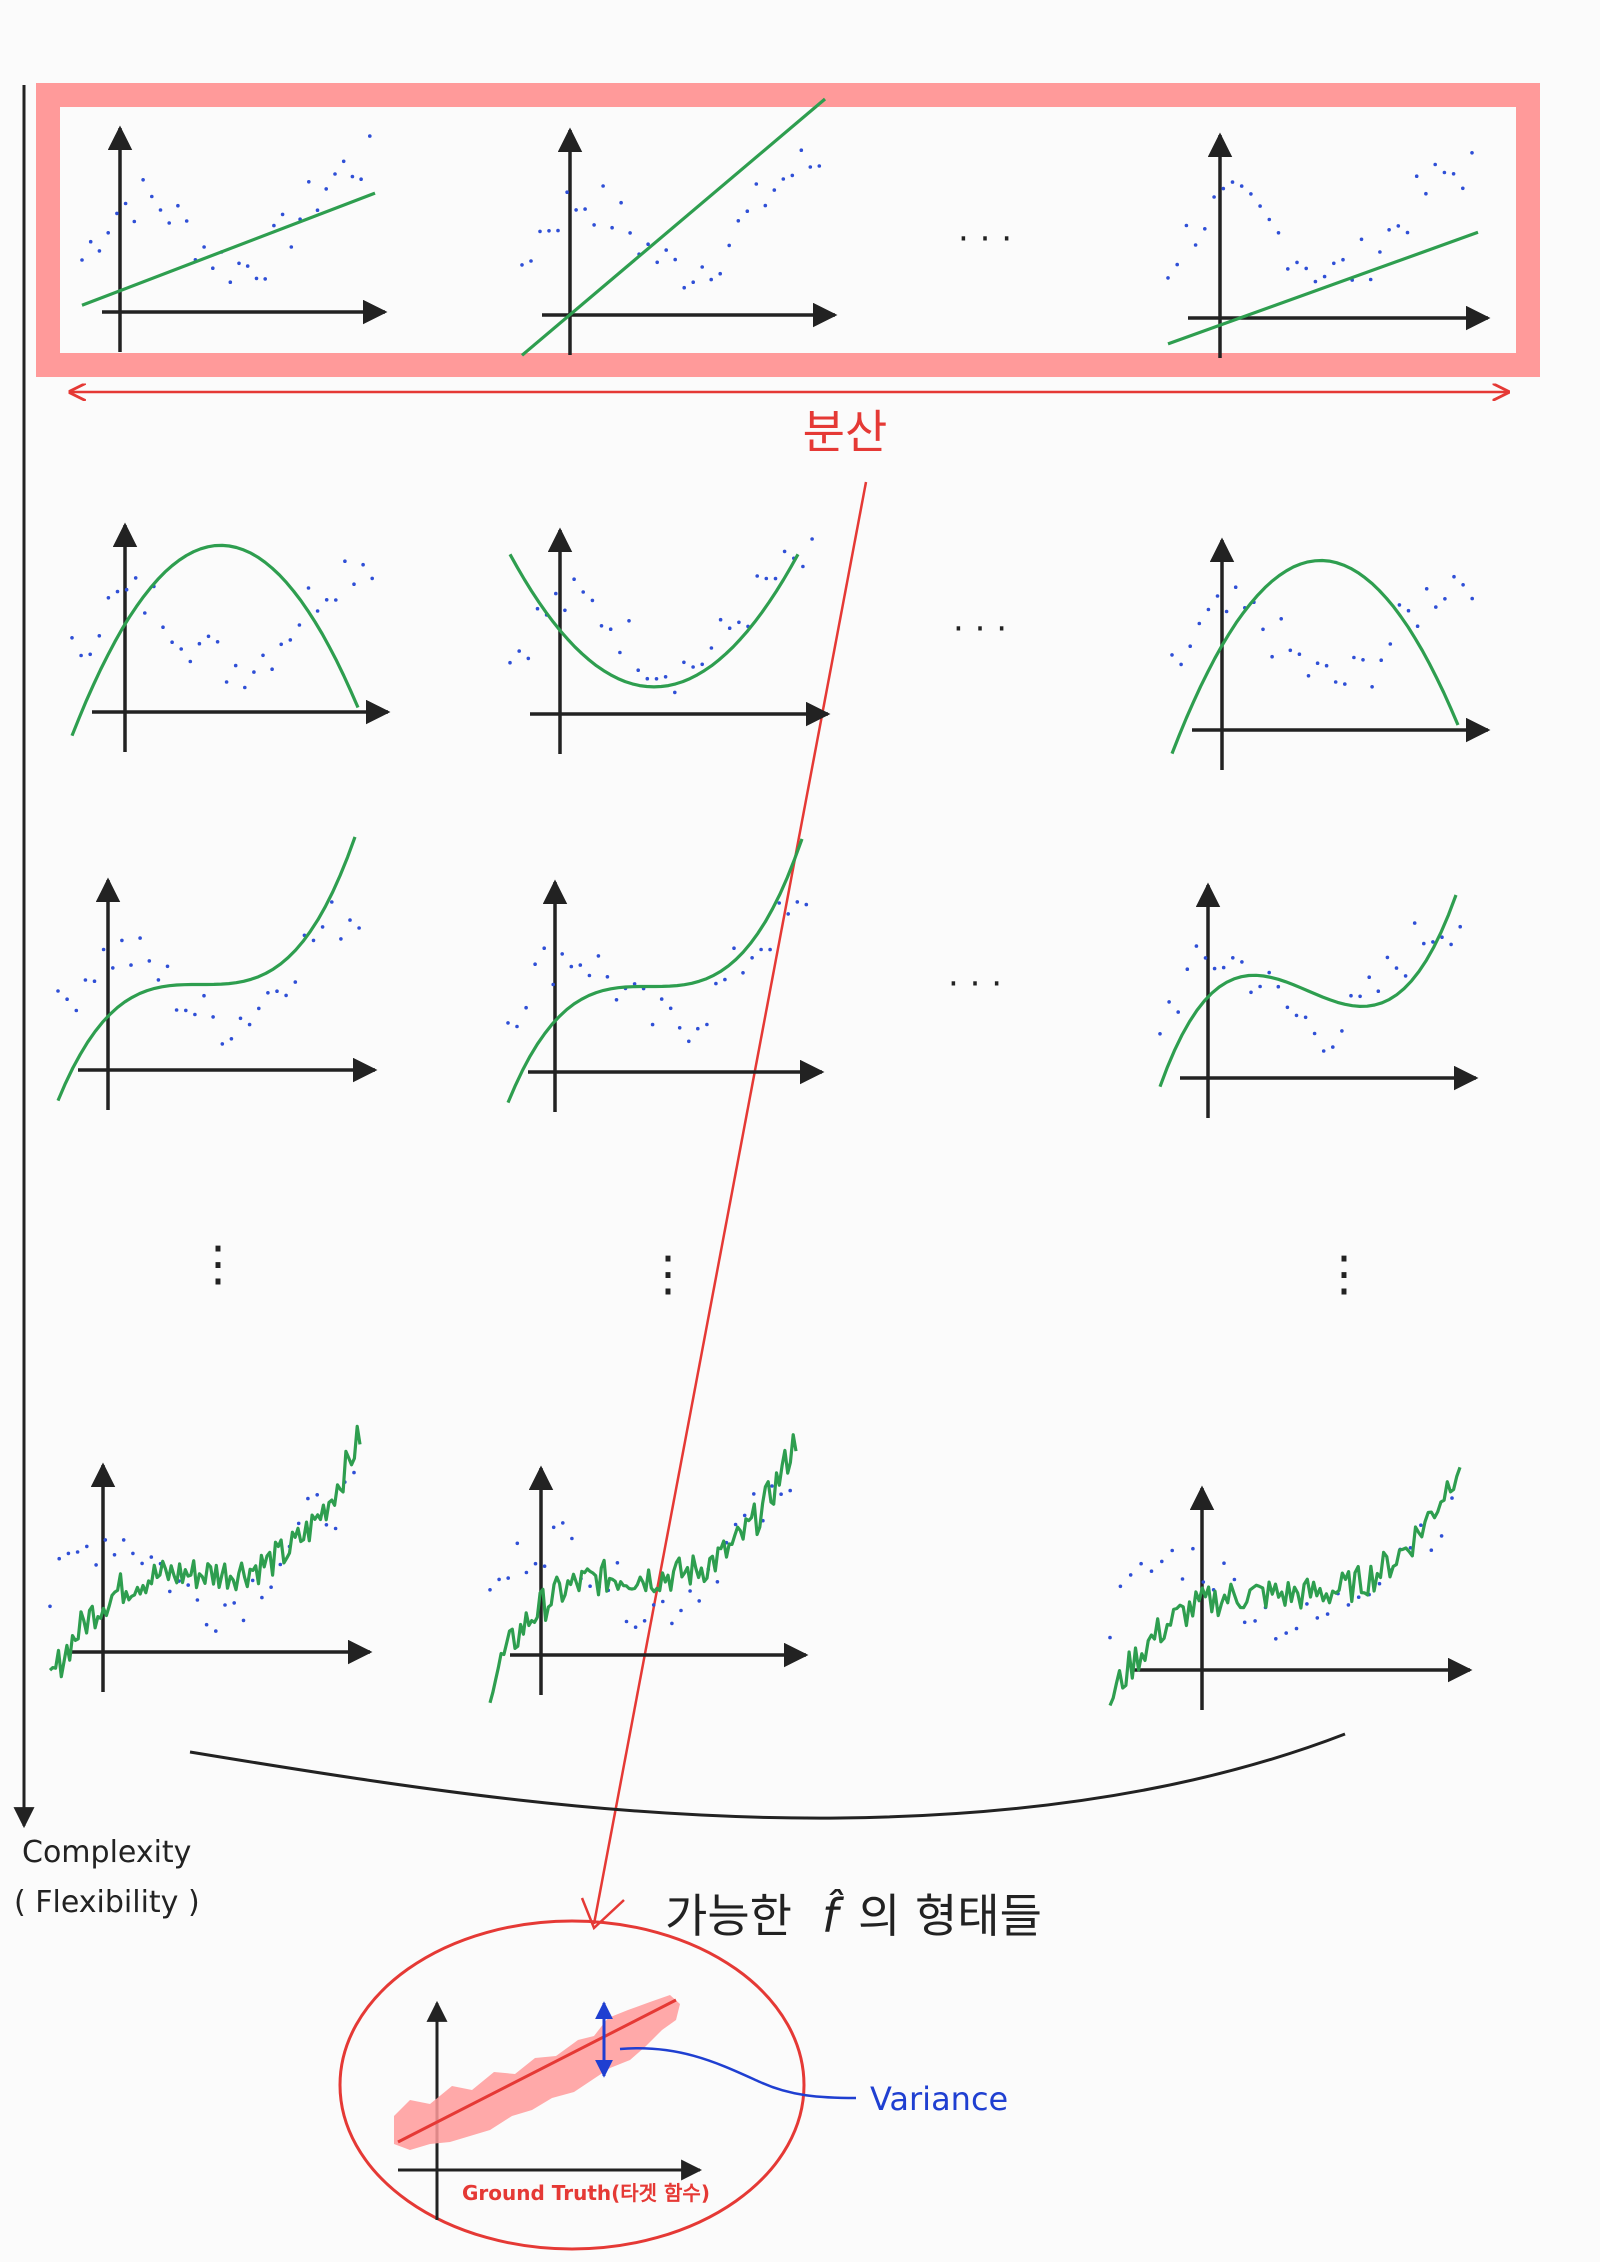 The width and height of the screenshot is (1600, 2262). What do you see at coordinates (107, 1902) in the screenshot?
I see `flexibility-label: ( Flexibility )` at bounding box center [107, 1902].